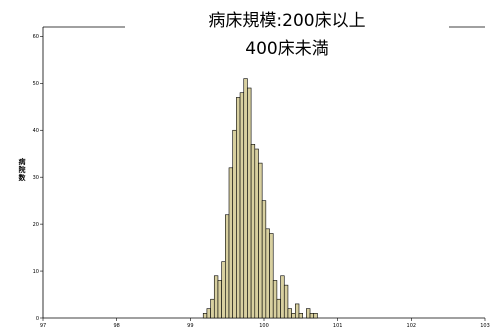 The image size is (496, 333). Describe the element at coordinates (116, 326) in the screenshot. I see `x-tick-label: 98` at that location.